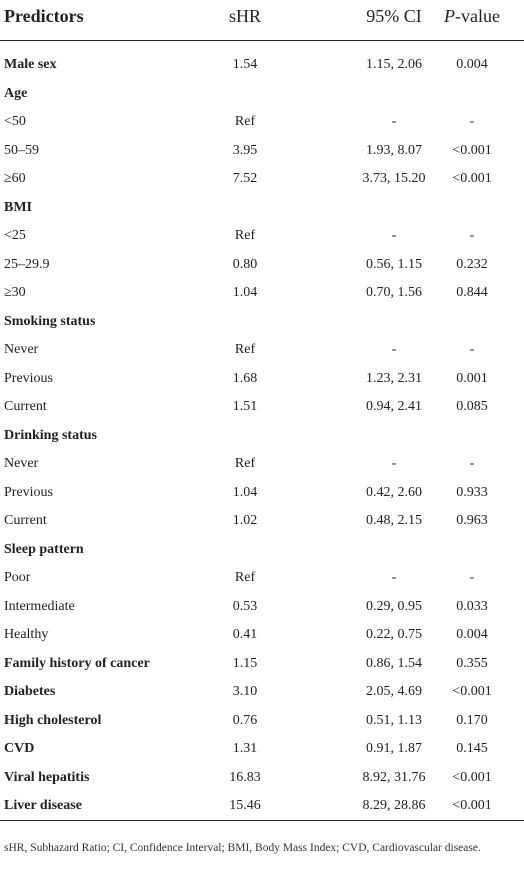 The image size is (524, 880). Describe the element at coordinates (394, 378) in the screenshot. I see `ci-cell: 1.23, 2.31` at that location.